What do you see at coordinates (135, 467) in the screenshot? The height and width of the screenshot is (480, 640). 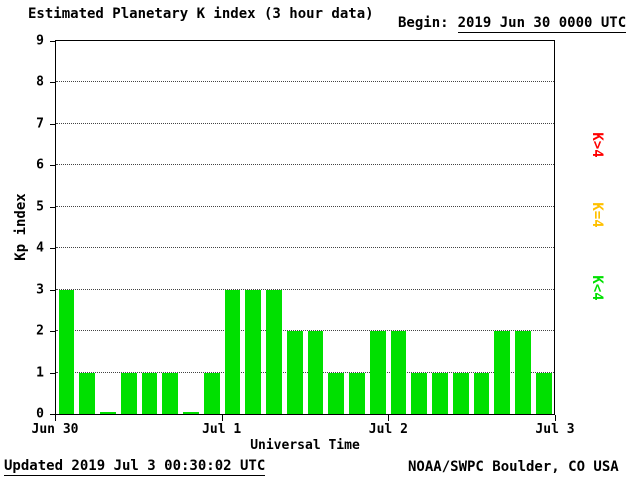 I see `updated-timestamp: Updated 2019 Jul 3 00:30:02 UTC` at bounding box center [135, 467].